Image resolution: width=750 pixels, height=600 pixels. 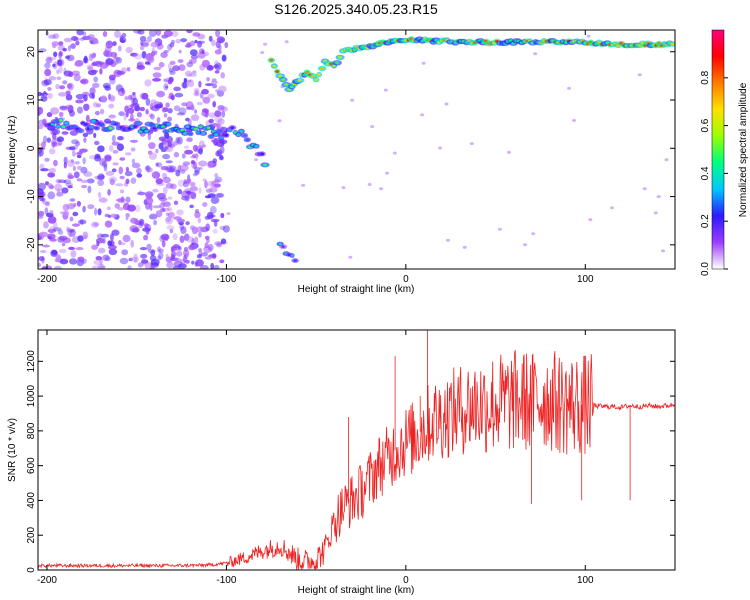 What do you see at coordinates (31, 396) in the screenshot?
I see `y-tick-label: 1000` at bounding box center [31, 396].